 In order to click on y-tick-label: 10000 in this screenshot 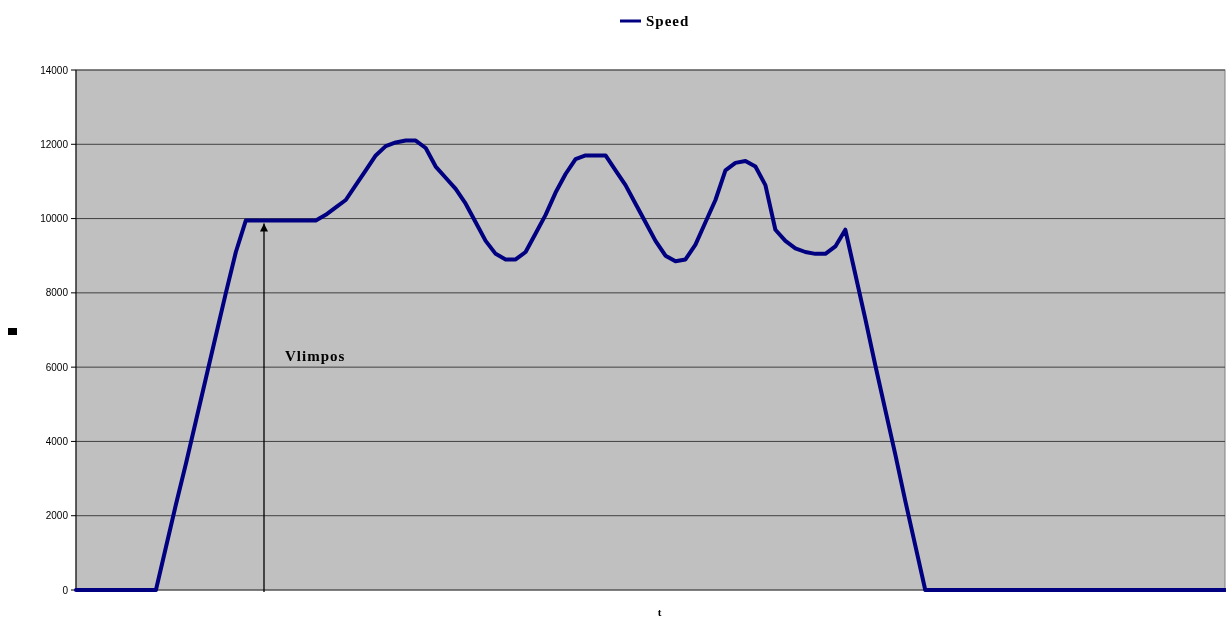, I will do `click(54, 219)`.